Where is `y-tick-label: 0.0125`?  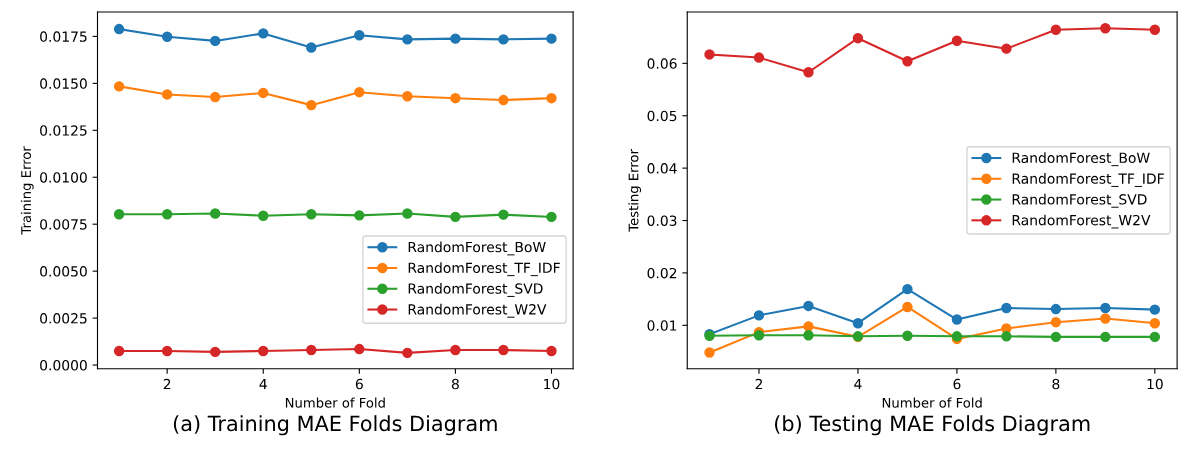
y-tick-label: 0.0125 is located at coordinates (63, 130).